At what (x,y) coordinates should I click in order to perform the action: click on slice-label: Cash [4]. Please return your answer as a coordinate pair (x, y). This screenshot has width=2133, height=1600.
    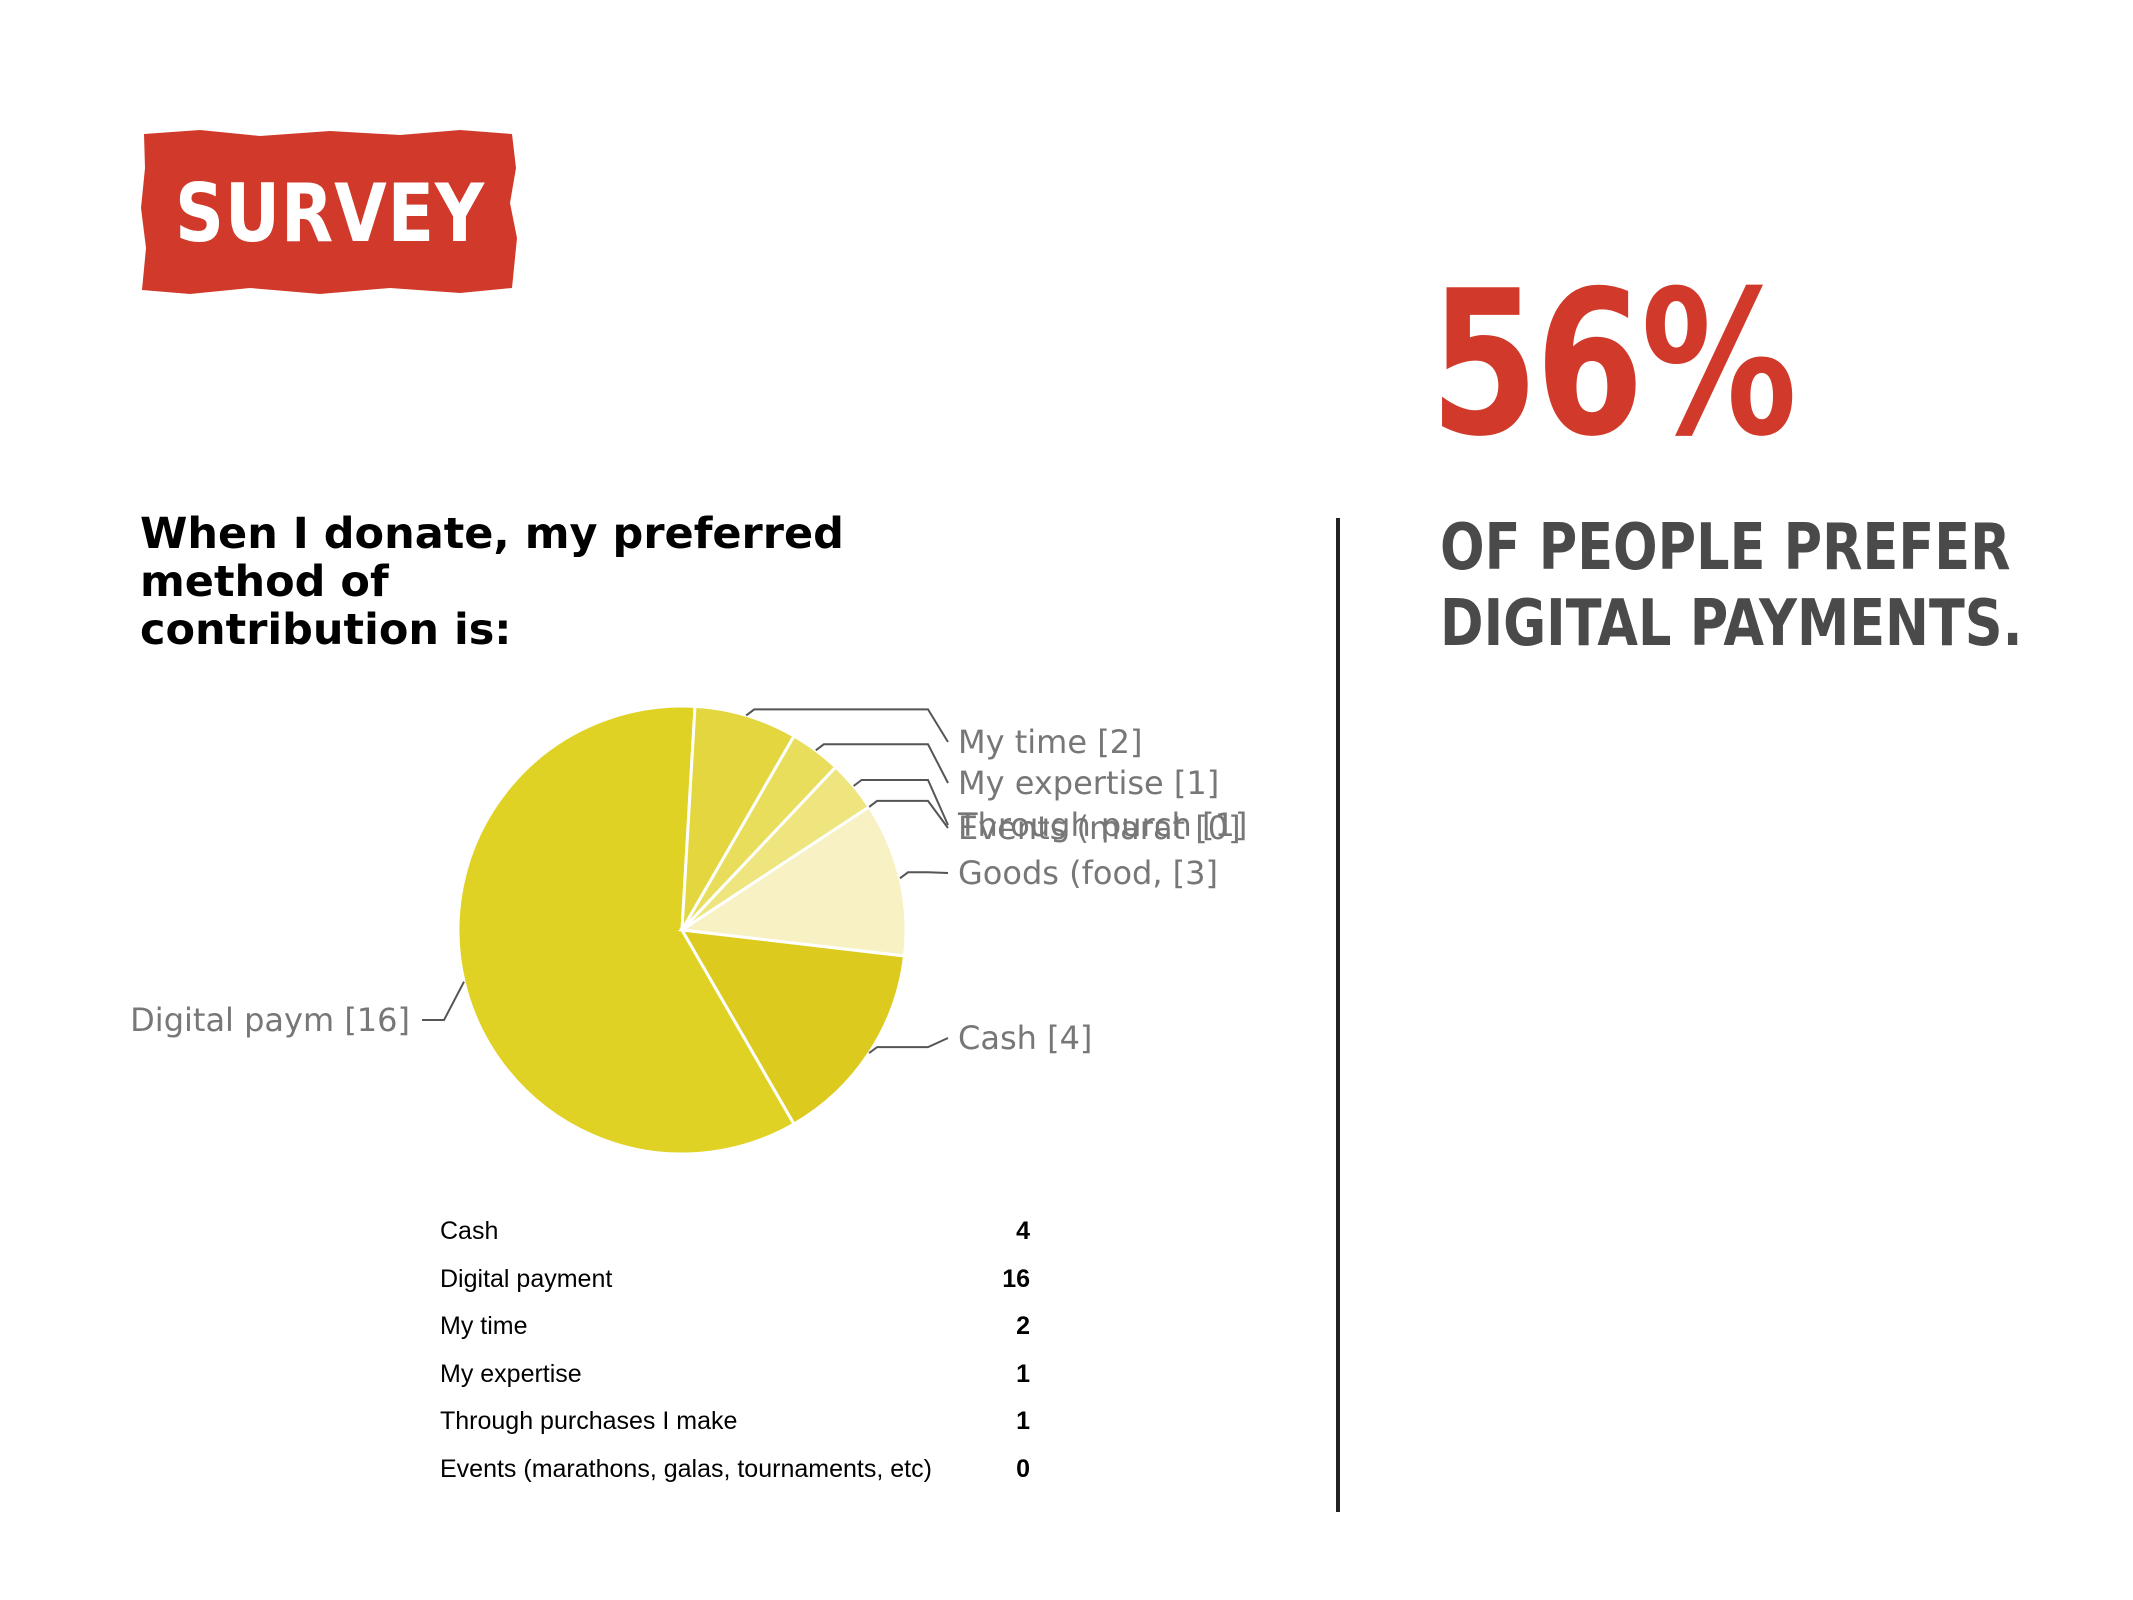
    Looking at the image, I should click on (1025, 1038).